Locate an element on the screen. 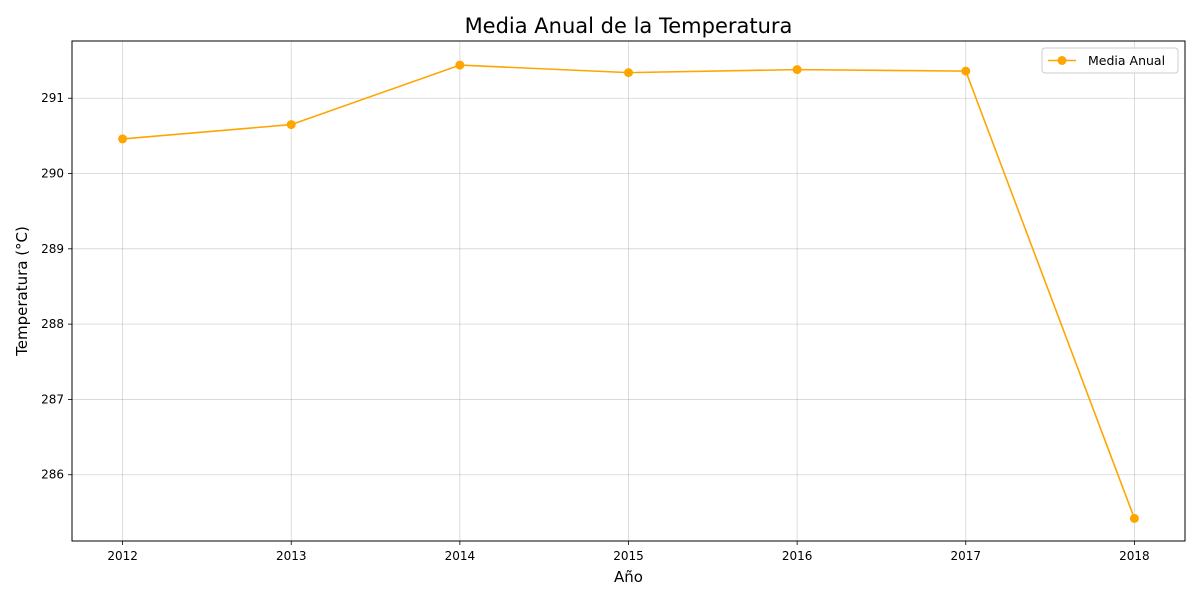  x-tick-label: 2014 is located at coordinates (460, 556).